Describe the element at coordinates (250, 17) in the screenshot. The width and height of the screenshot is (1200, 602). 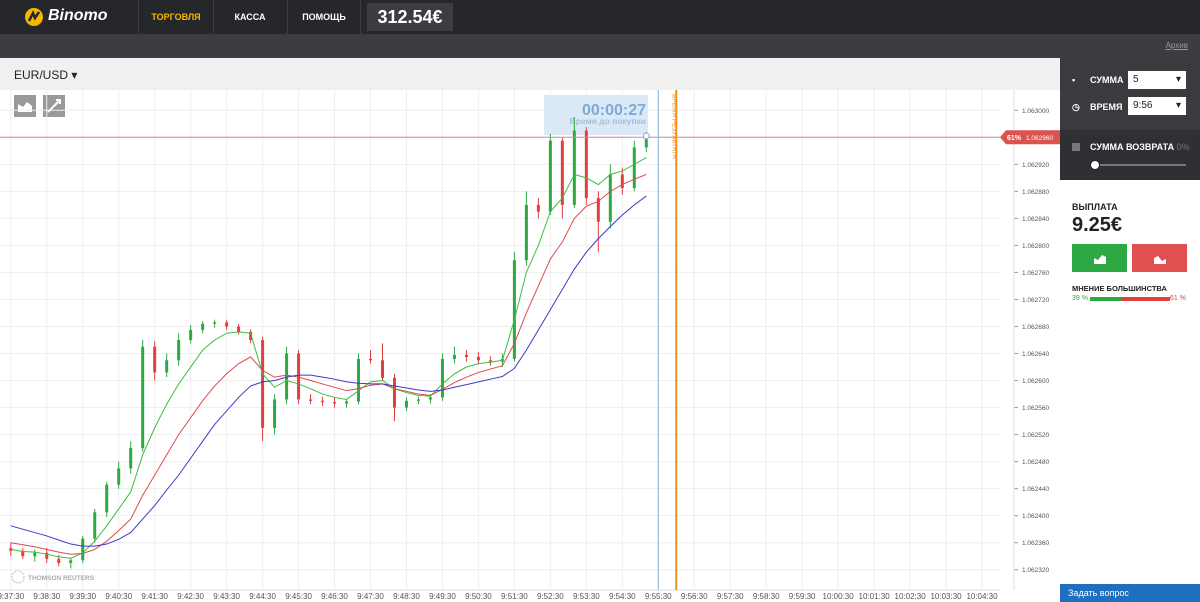
I see `nav-item: КАССА` at that location.